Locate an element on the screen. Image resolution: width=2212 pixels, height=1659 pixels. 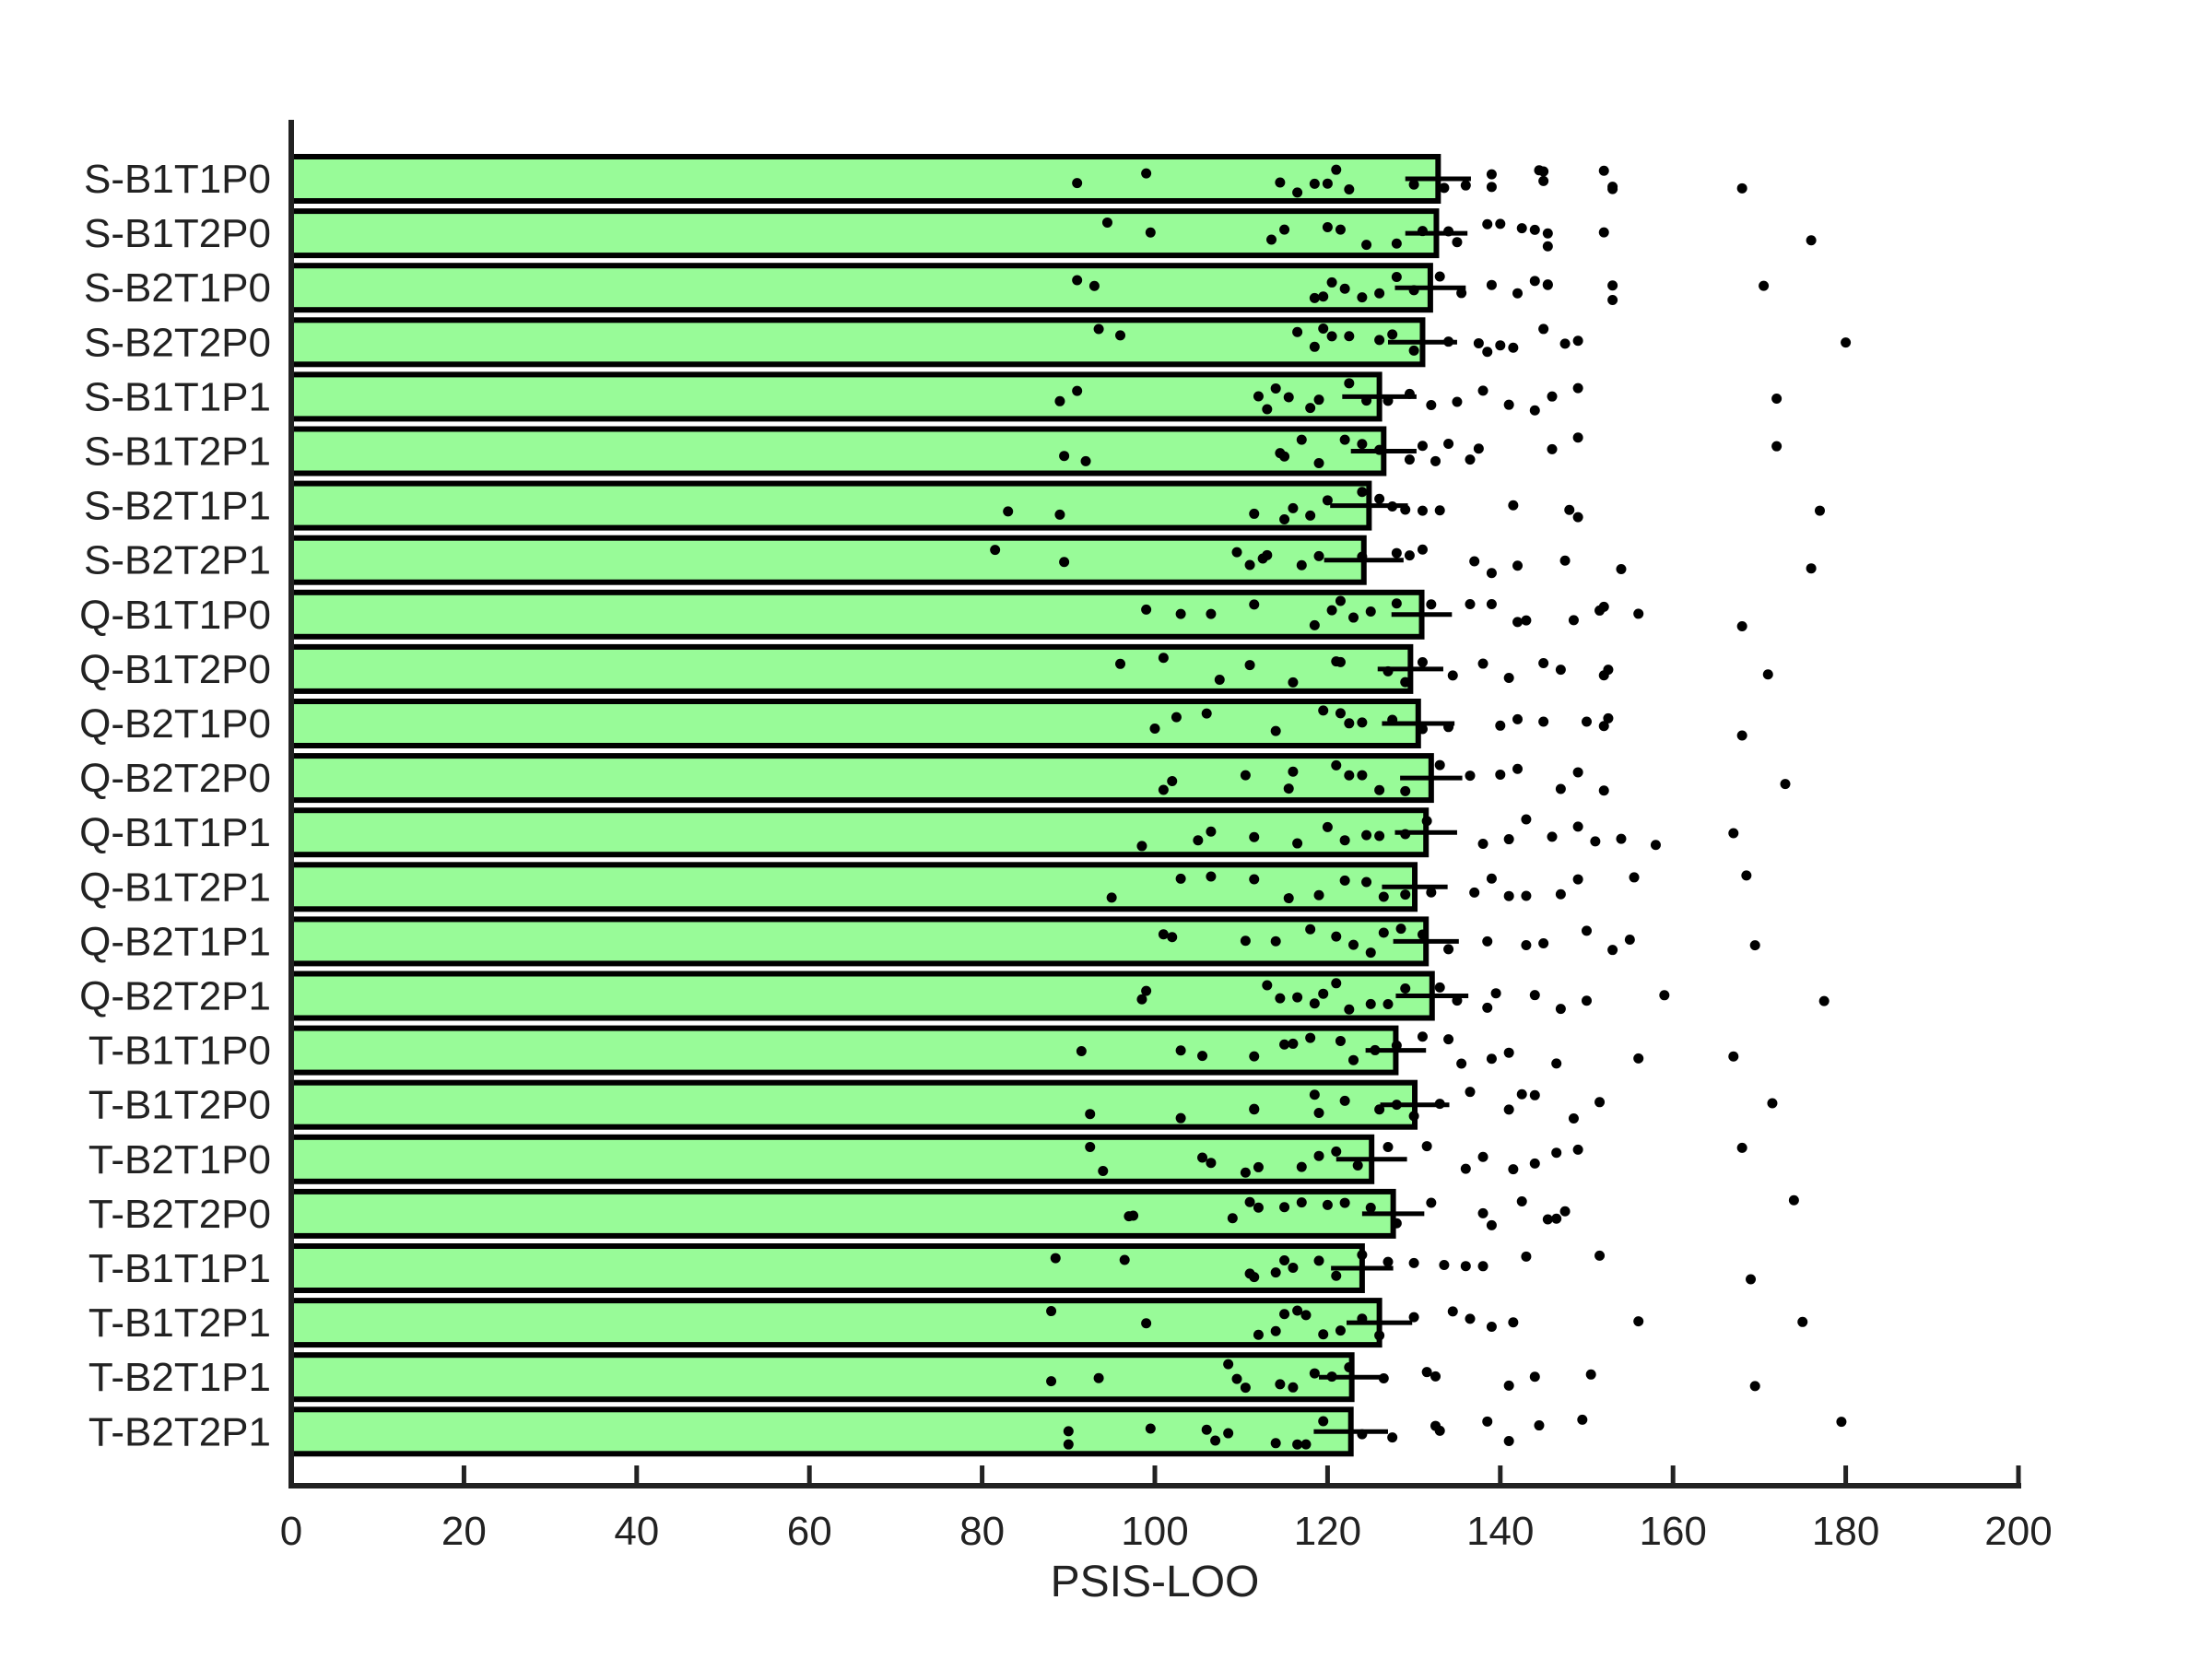
x-tick-label: 80 is located at coordinates (982, 1531).